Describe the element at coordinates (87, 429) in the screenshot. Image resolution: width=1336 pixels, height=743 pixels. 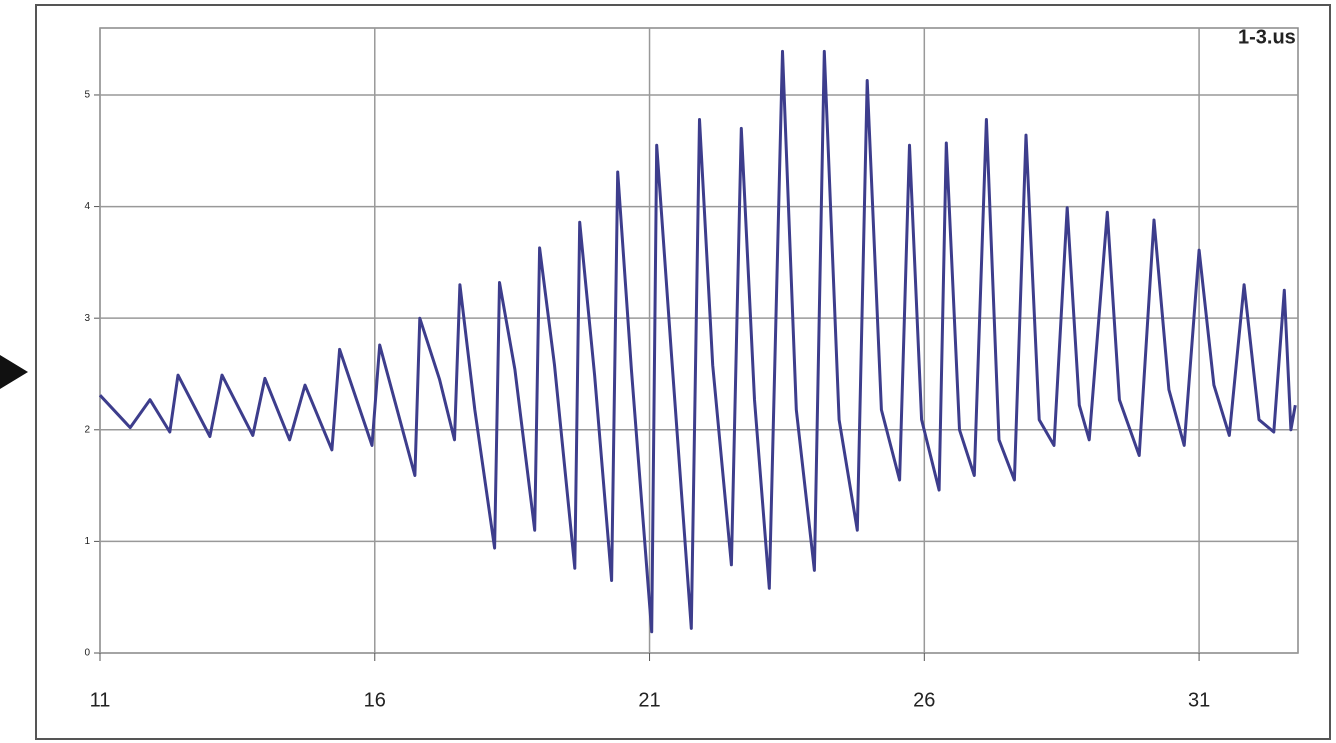
I see `y-tick-label: 2` at that location.